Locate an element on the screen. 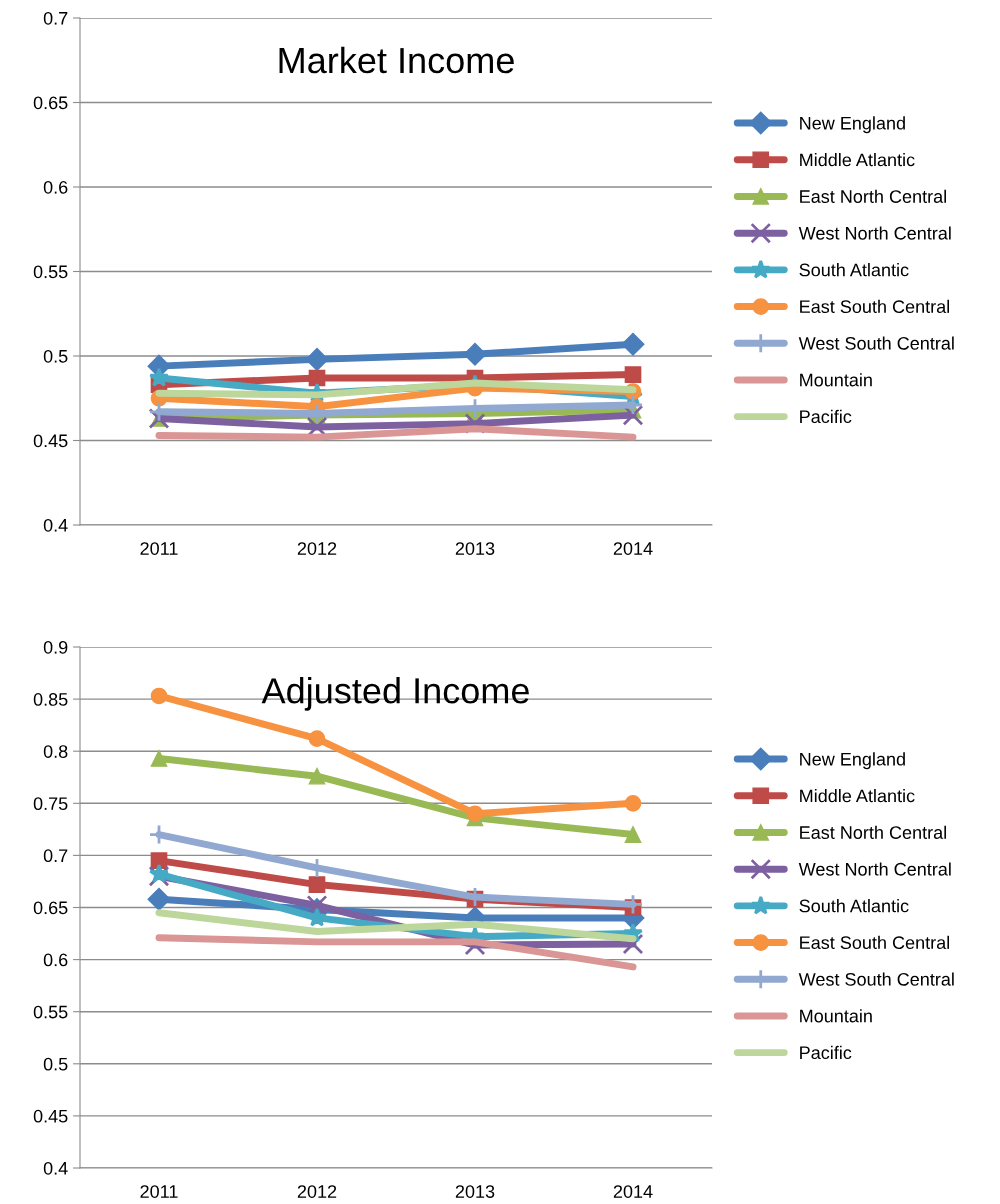 The image size is (1000, 1204). y-tick-label: 0.9 is located at coordinates (55, 647).